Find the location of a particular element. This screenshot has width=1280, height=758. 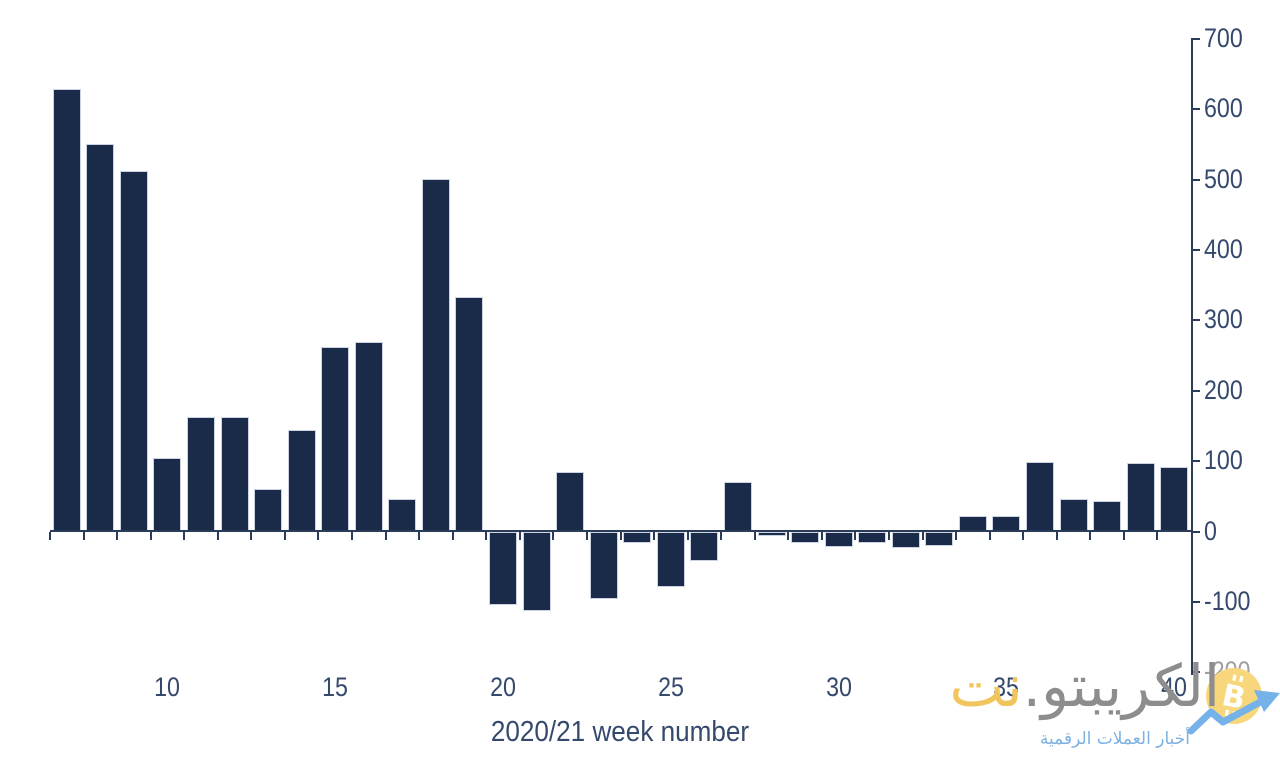

y-tick-label: -100 is located at coordinates (1227, 600).